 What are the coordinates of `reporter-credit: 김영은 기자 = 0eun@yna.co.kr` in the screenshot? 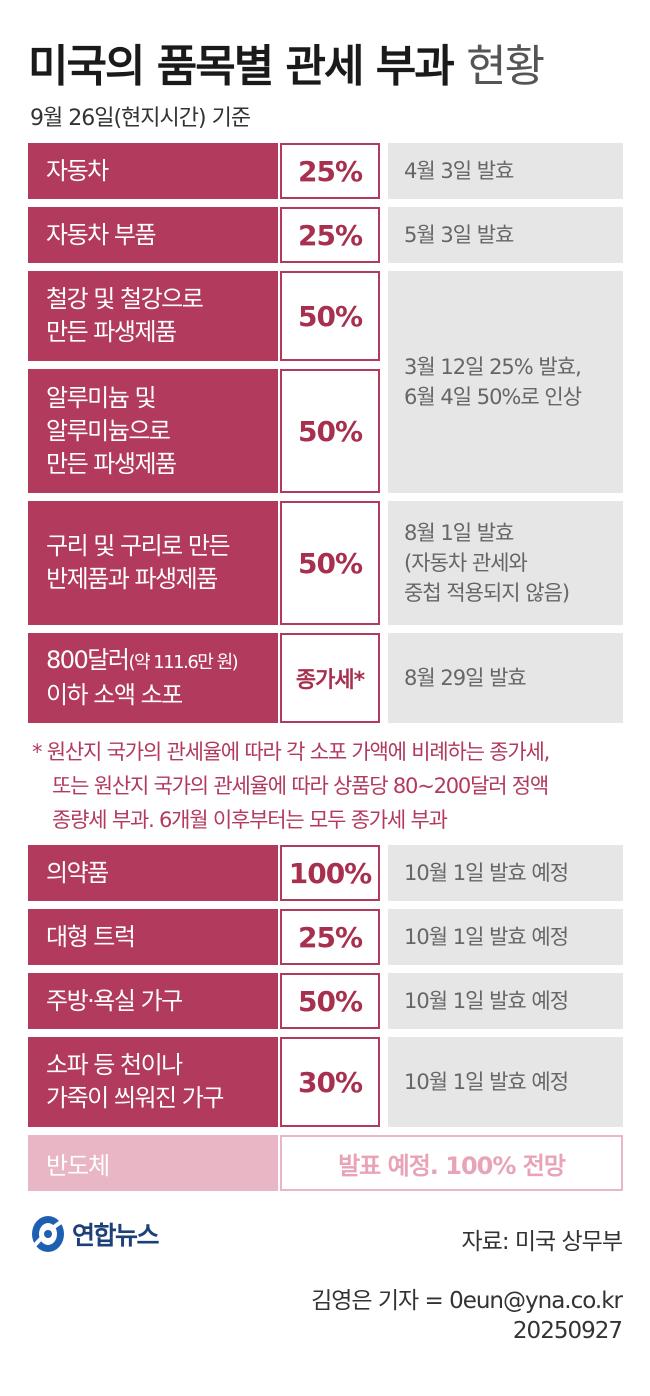 It's located at (467, 1301).